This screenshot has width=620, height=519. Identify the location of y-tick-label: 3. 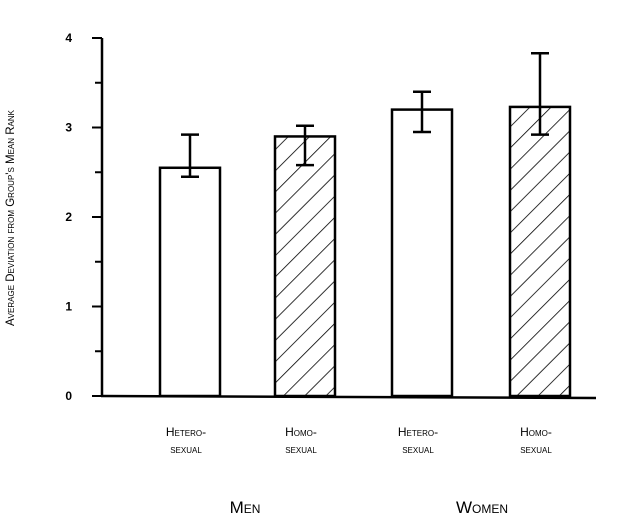
(68, 128).